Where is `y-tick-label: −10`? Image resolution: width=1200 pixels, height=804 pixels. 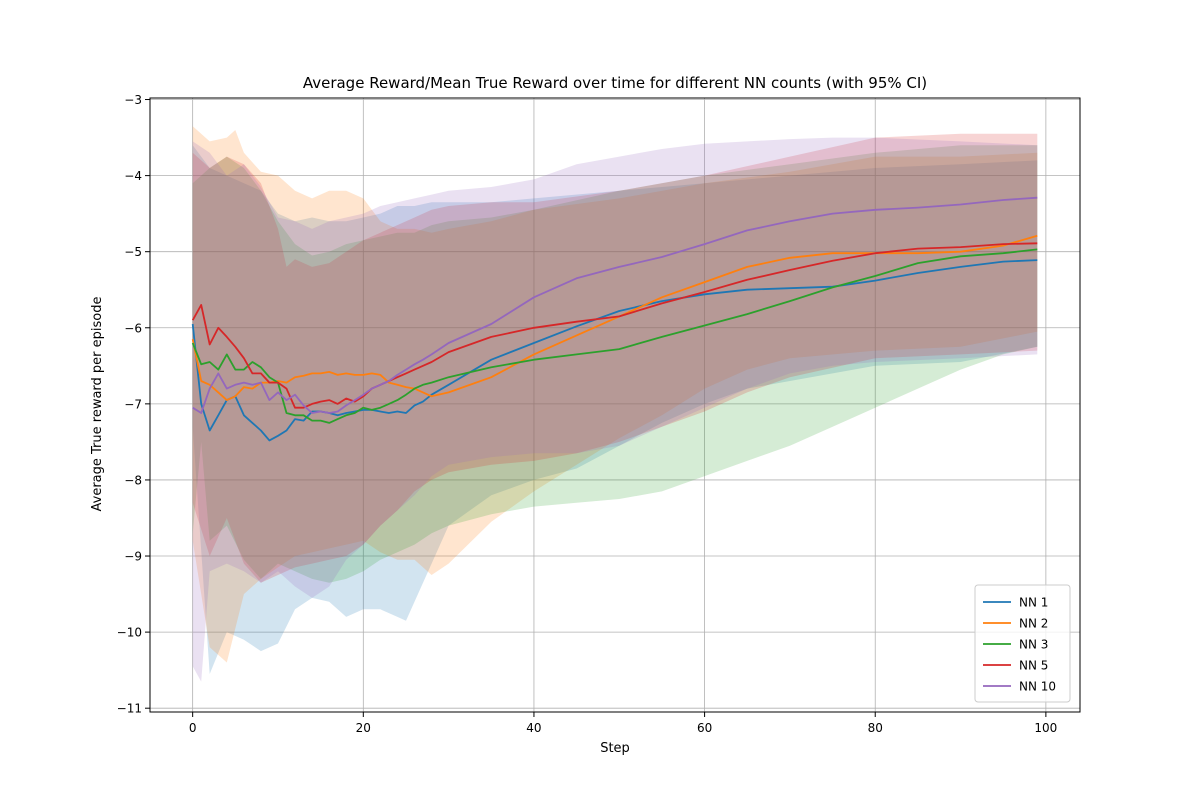
y-tick-label: −10 is located at coordinates (129, 633).